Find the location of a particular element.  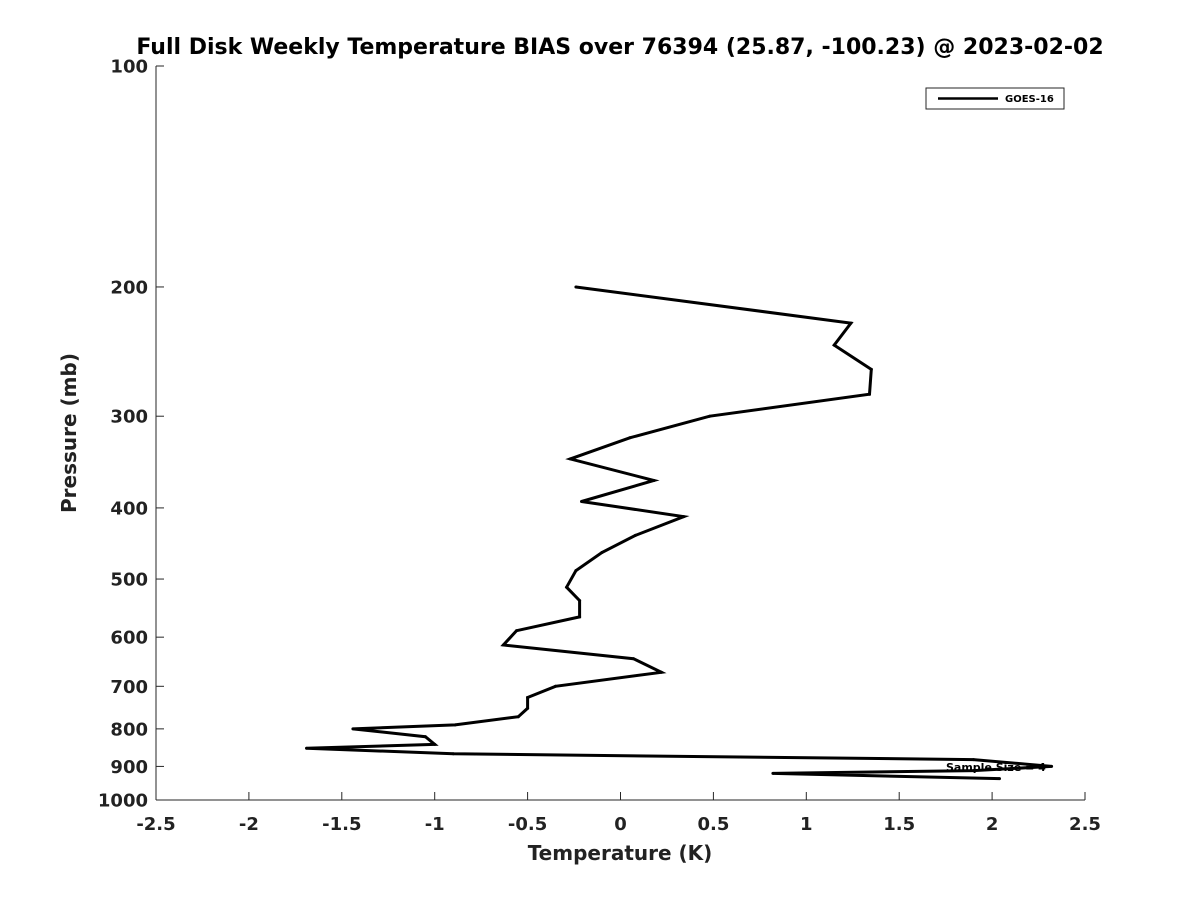

x-tick-label: 2.5 is located at coordinates (1085, 824).